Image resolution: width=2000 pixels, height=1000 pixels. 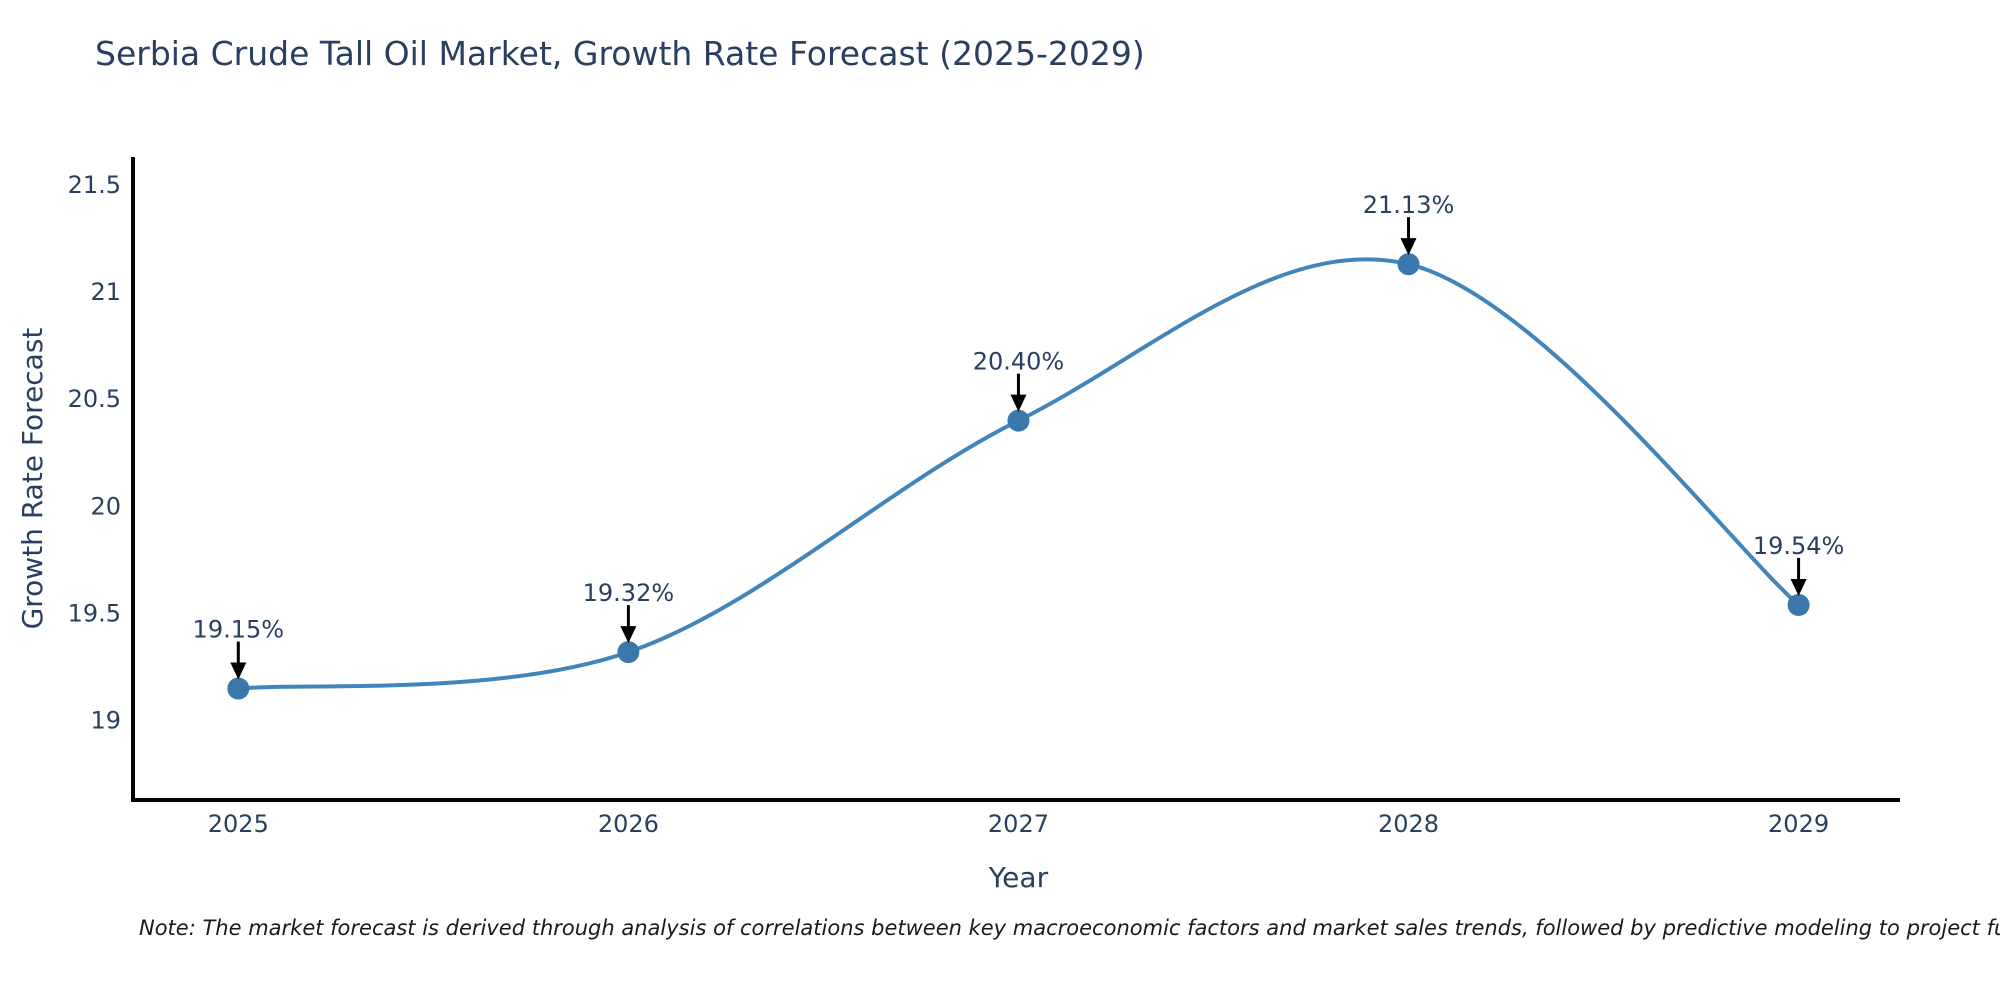 I want to click on y-tick-label: 19.5, so click(x=94, y=614).